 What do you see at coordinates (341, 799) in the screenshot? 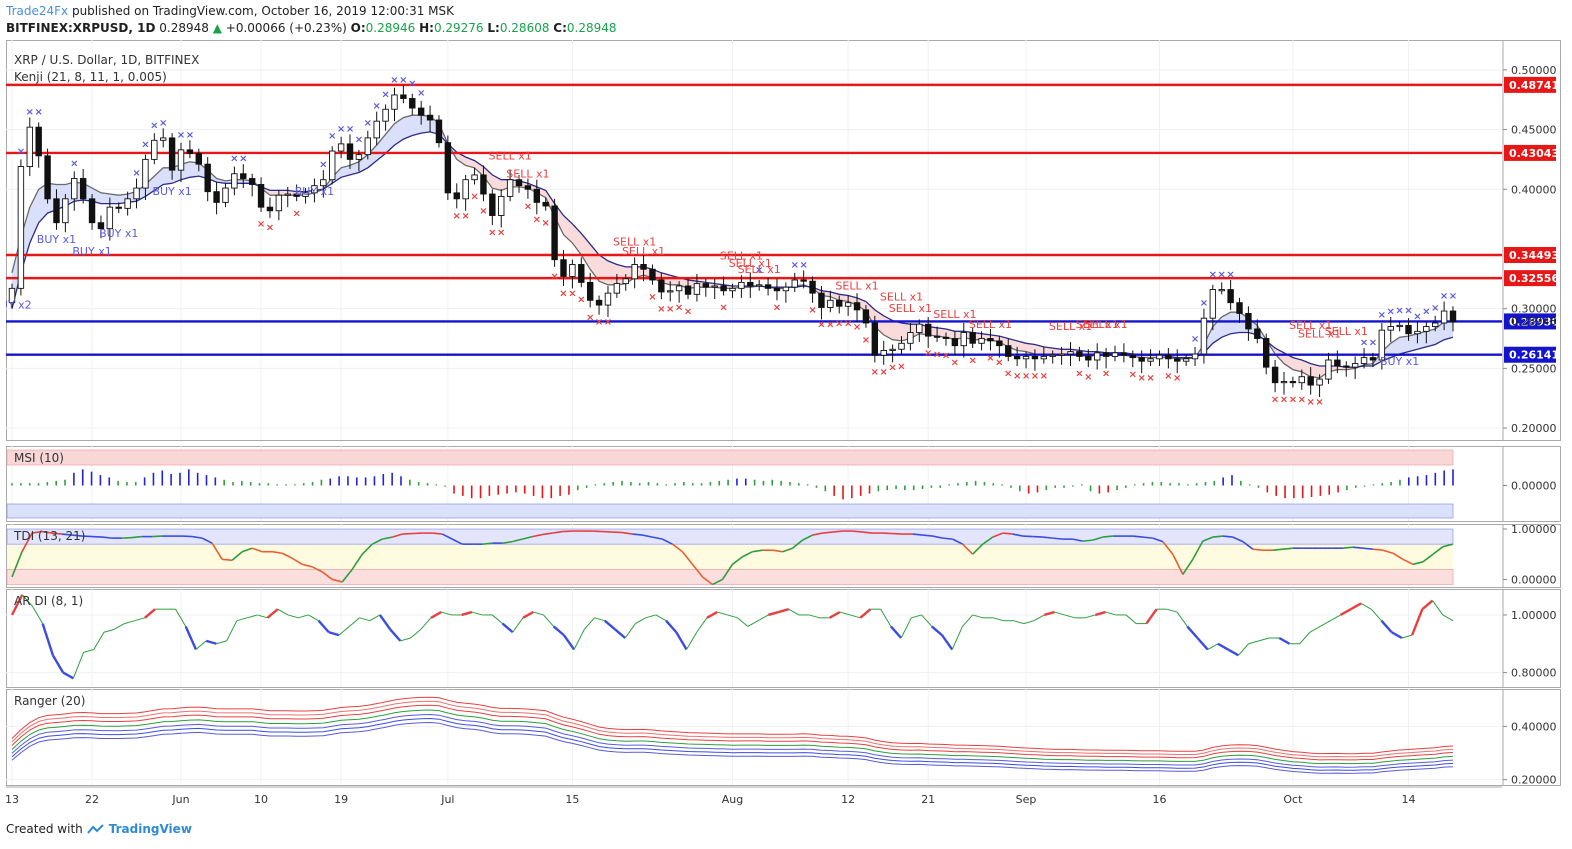
I see `time-axis-label: 19` at bounding box center [341, 799].